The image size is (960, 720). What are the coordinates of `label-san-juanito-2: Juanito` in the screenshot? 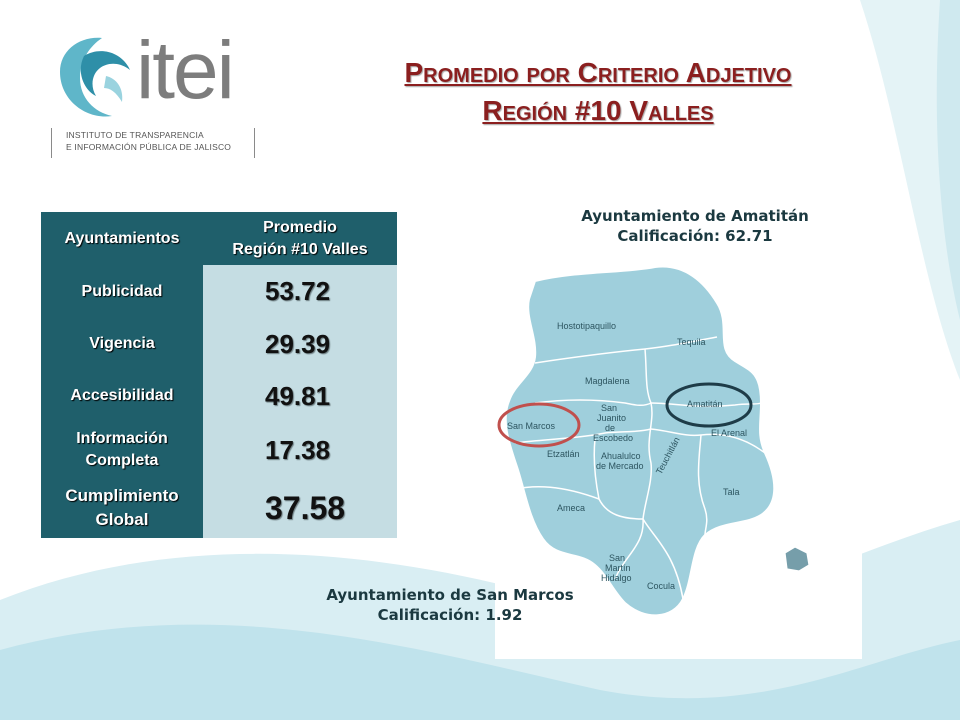 It's located at (611, 418).